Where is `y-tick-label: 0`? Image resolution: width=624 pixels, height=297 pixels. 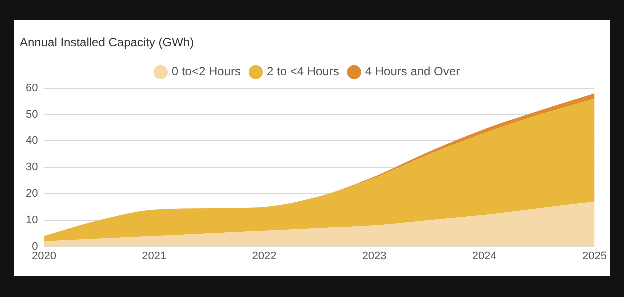
y-tick-label: 0 is located at coordinates (35, 246).